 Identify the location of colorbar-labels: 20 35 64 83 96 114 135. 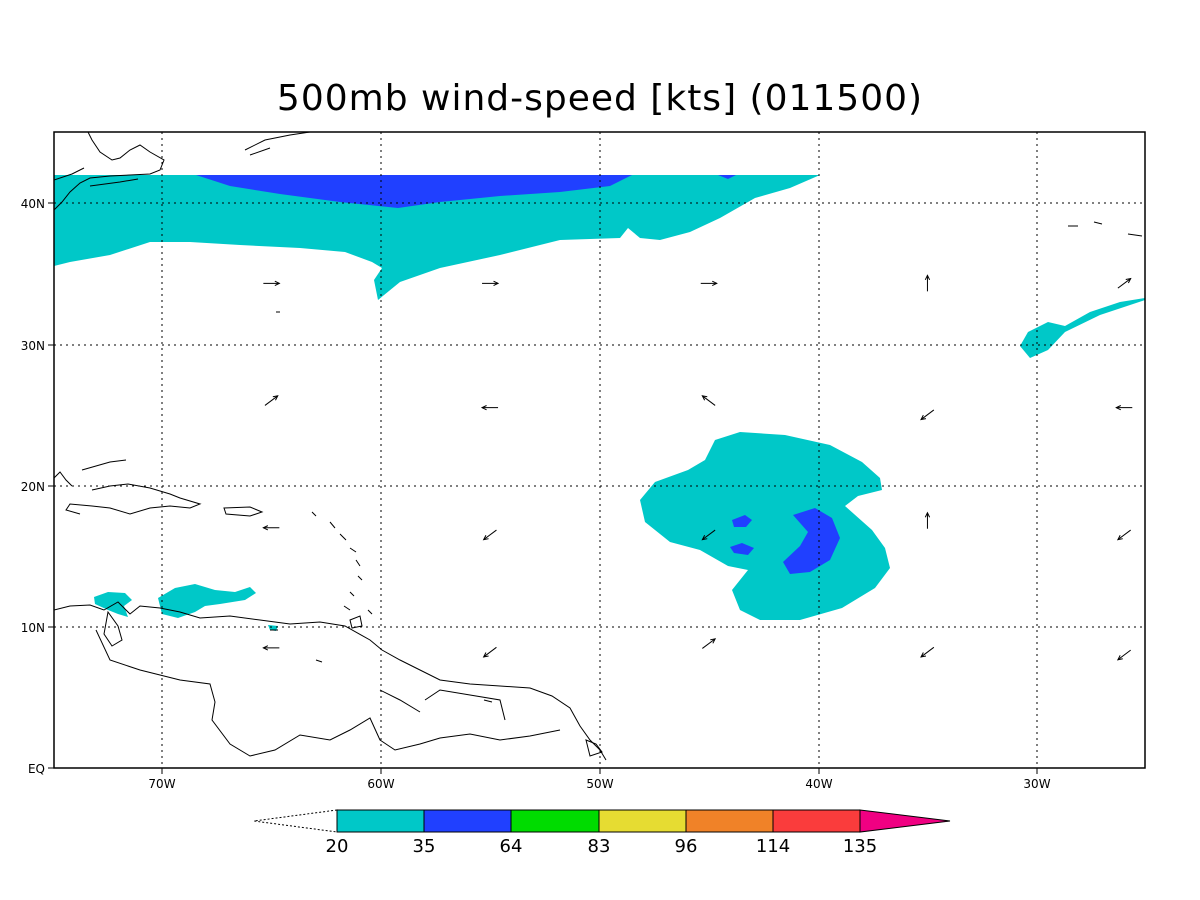
(602, 846).